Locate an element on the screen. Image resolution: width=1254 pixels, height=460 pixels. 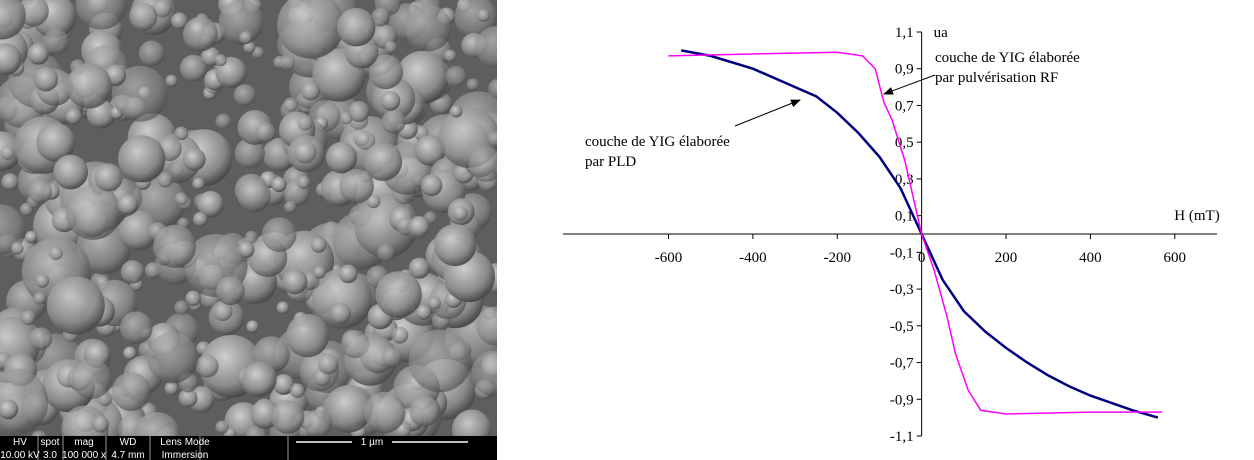
footer-label: Lens Mode is located at coordinates (185, 442).